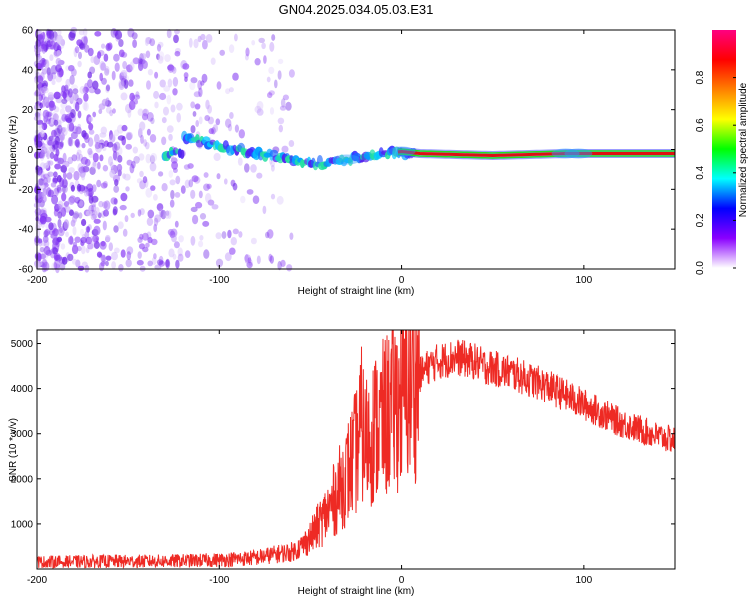 This screenshot has width=750, height=600. I want to click on colorbar-tick-label: 0.0, so click(700, 268).